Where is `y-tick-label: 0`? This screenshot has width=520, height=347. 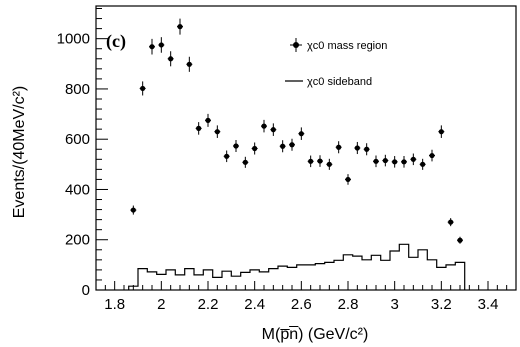
y-tick-label: 0 is located at coordinates (86, 290).